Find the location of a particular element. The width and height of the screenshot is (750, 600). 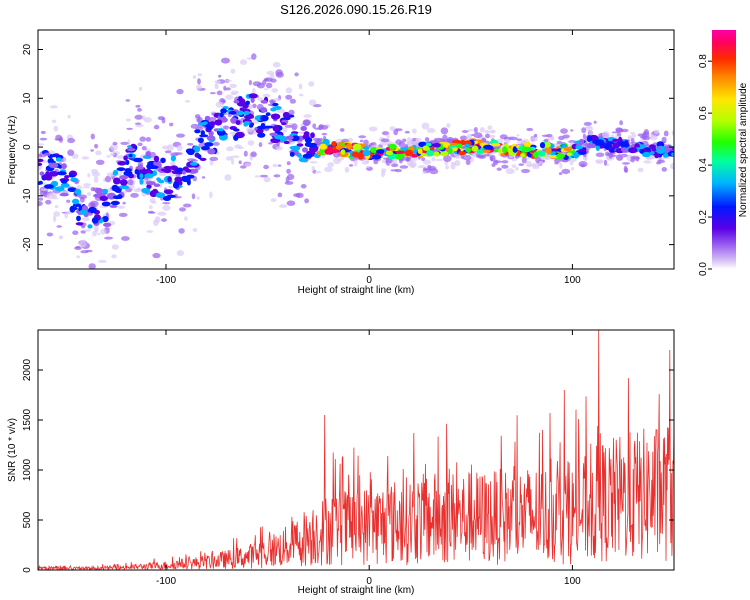

y-tick-label: 10 is located at coordinates (27, 98).